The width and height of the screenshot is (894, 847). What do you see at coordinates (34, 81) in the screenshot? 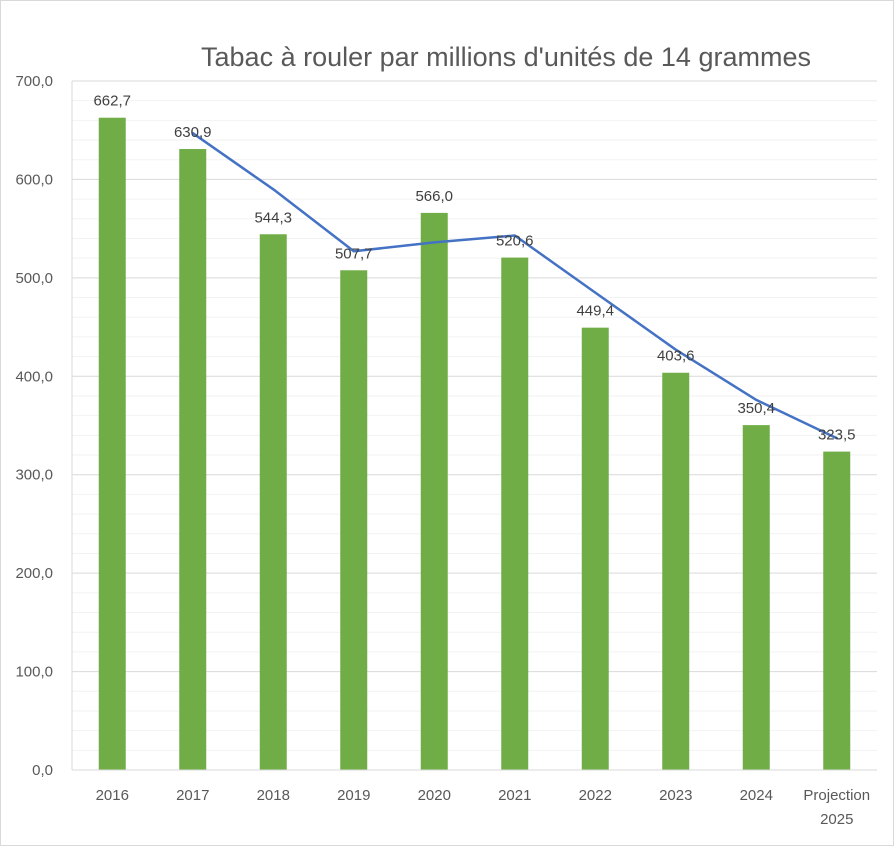
I see `y-tick-label: 700,0` at bounding box center [34, 81].